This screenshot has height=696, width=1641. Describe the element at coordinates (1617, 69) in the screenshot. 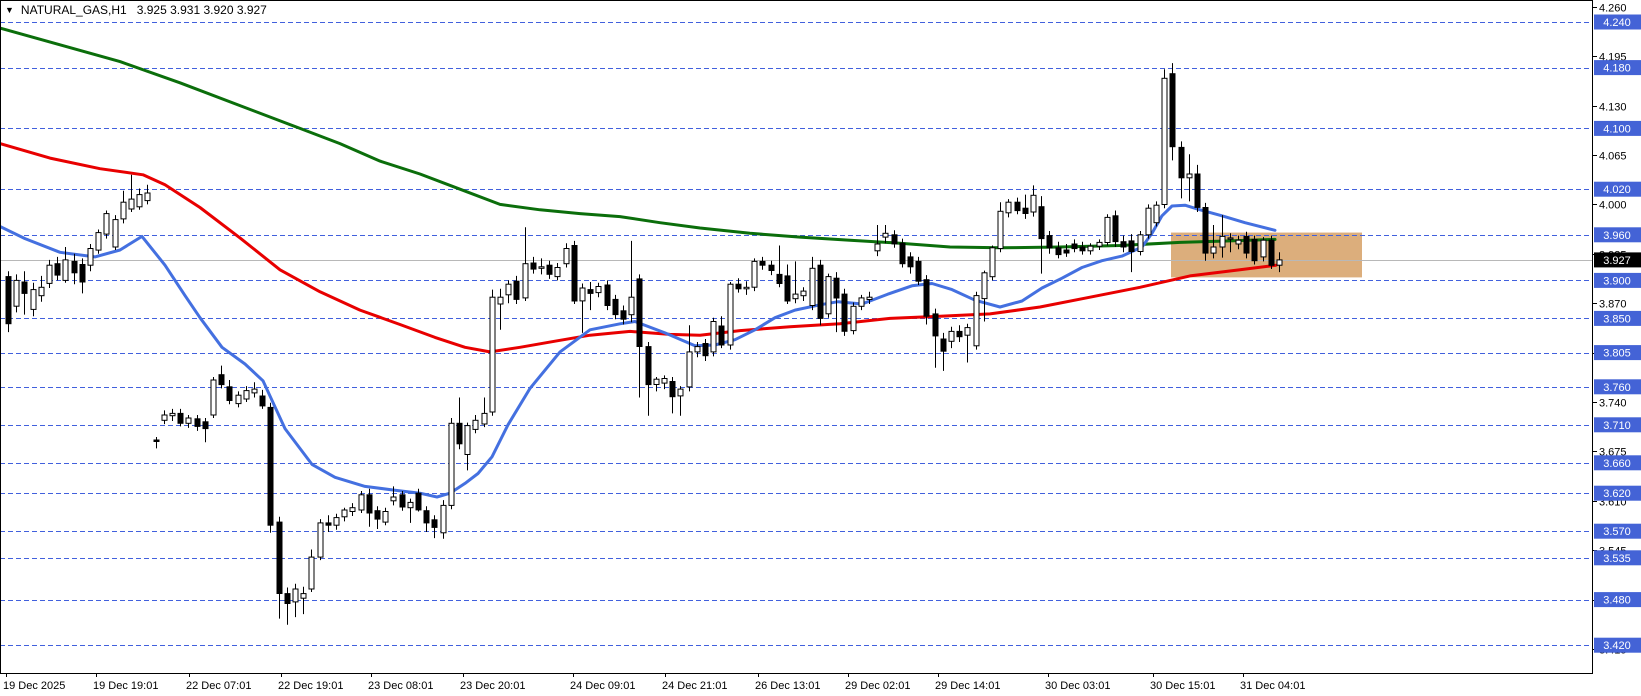

I see `level-price-label: 4.180` at that location.